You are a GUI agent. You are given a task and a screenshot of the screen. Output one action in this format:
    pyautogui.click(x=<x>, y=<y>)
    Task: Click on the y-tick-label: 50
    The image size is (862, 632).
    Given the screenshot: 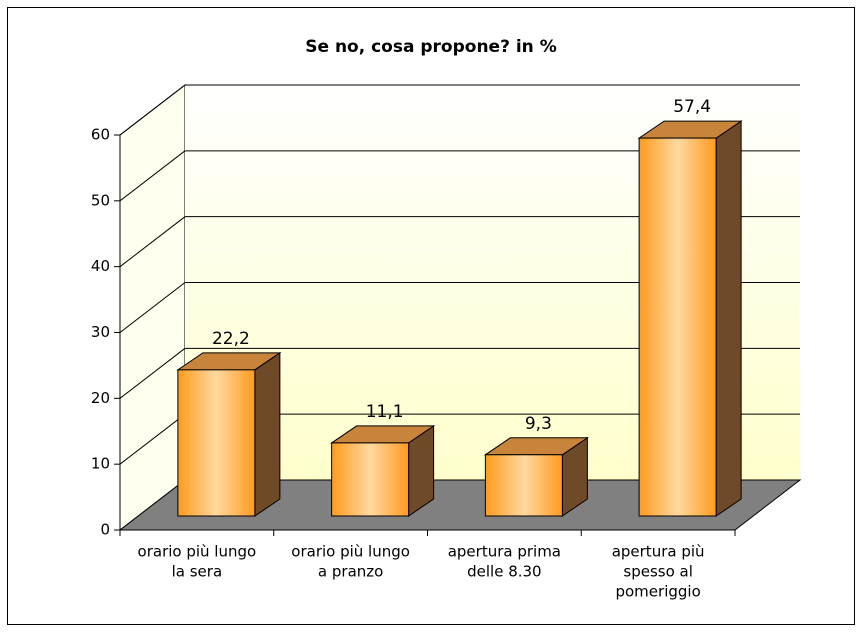 What is the action you would take?
    pyautogui.click(x=100, y=200)
    